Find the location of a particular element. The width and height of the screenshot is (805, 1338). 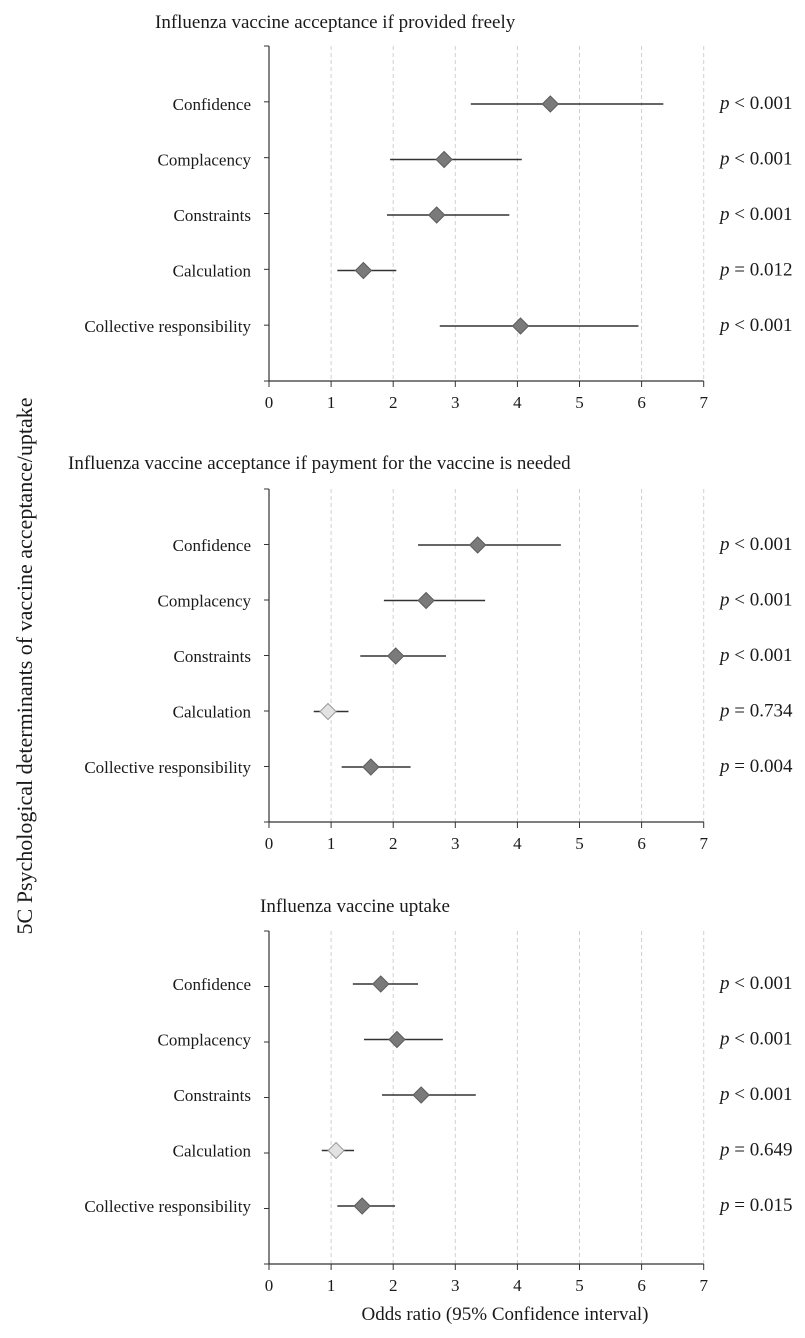

panel-title: Influenza vaccine uptake is located at coordinates (355, 906).